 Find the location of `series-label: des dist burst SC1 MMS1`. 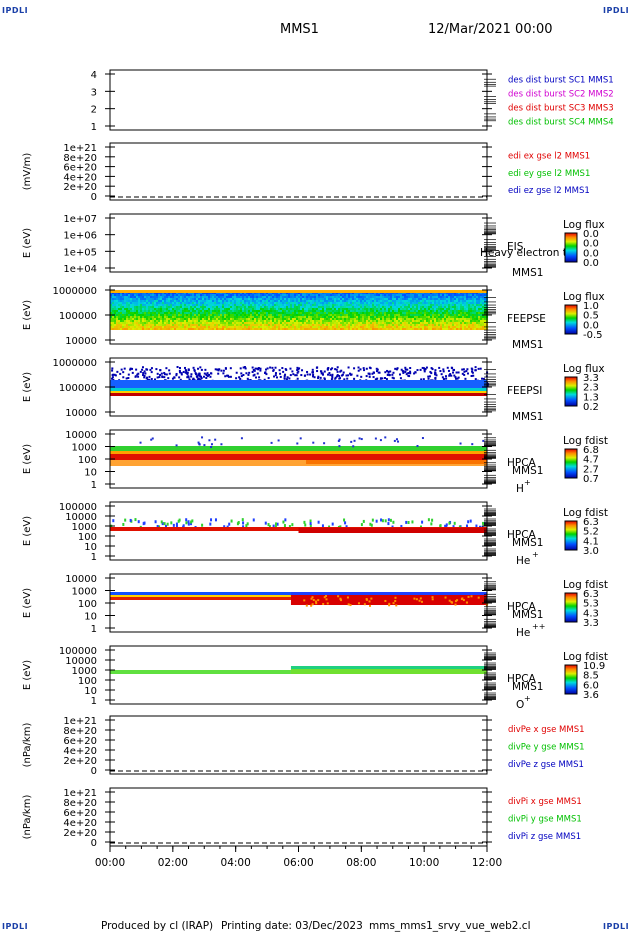

series-label: des dist burst SC1 MMS1 is located at coordinates (561, 81).